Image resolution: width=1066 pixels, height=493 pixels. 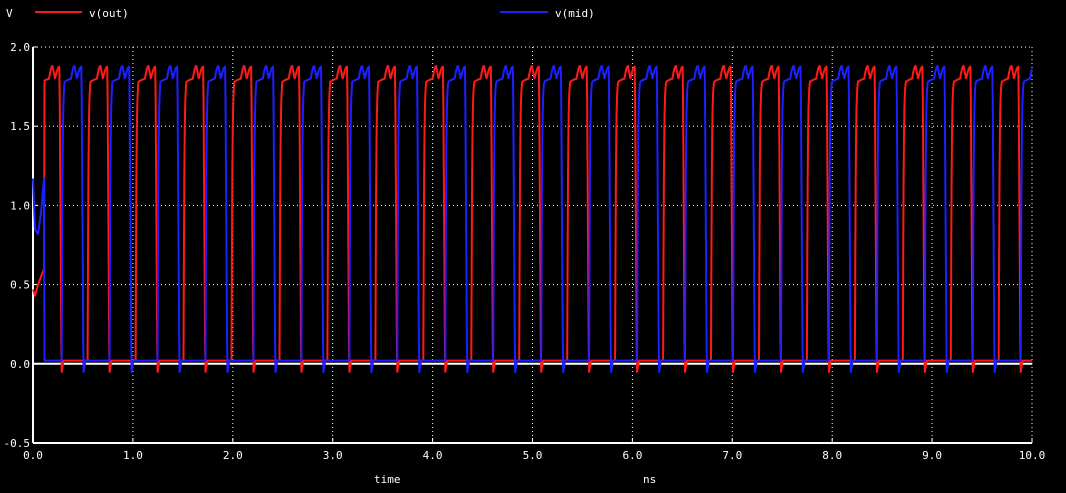 What do you see at coordinates (20, 126) in the screenshot?
I see `y-tick-label: 1.5` at bounding box center [20, 126].